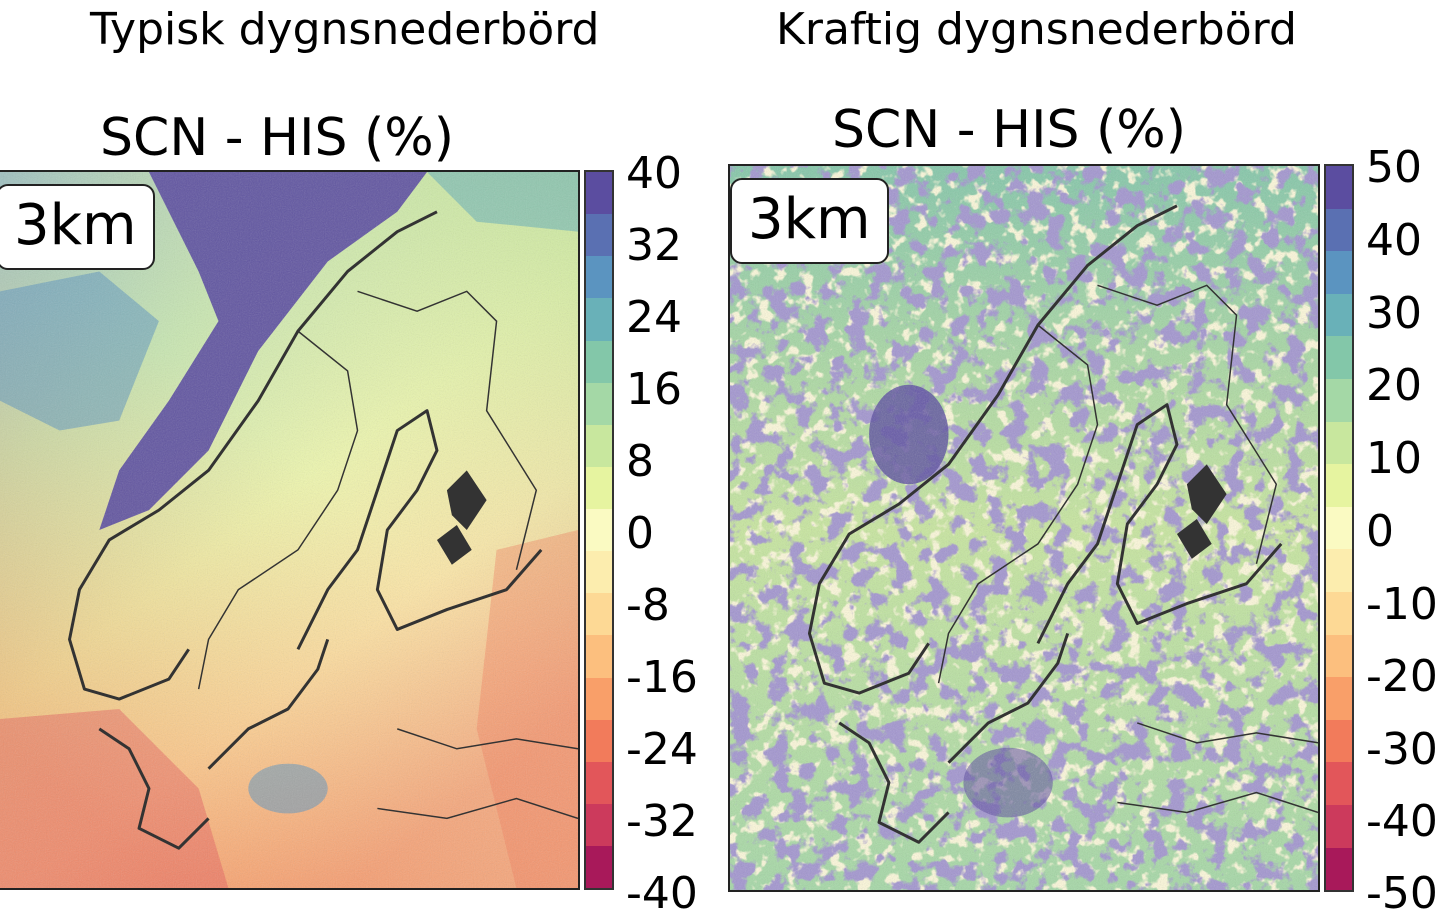 This screenshot has width=1439, height=920. What do you see at coordinates (1402, 676) in the screenshot?
I see `colorbar-tick: -20` at bounding box center [1402, 676].